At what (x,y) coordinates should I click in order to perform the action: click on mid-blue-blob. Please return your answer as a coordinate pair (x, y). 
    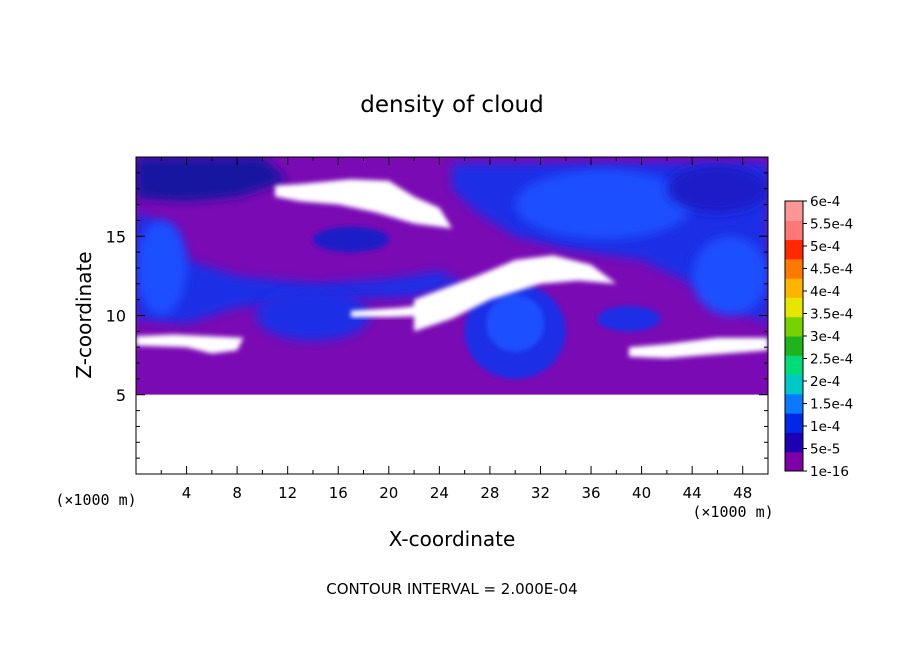
    Looking at the image, I should click on (313, 315).